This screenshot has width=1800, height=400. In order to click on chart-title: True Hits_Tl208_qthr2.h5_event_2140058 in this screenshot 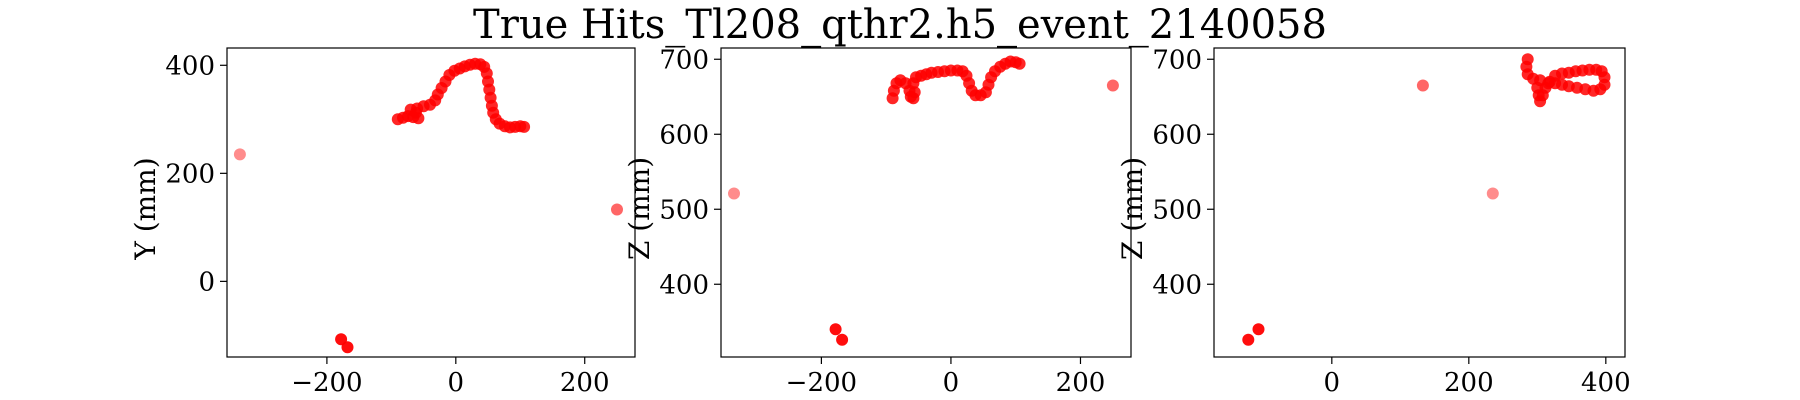, I will do `click(900, 25)`.